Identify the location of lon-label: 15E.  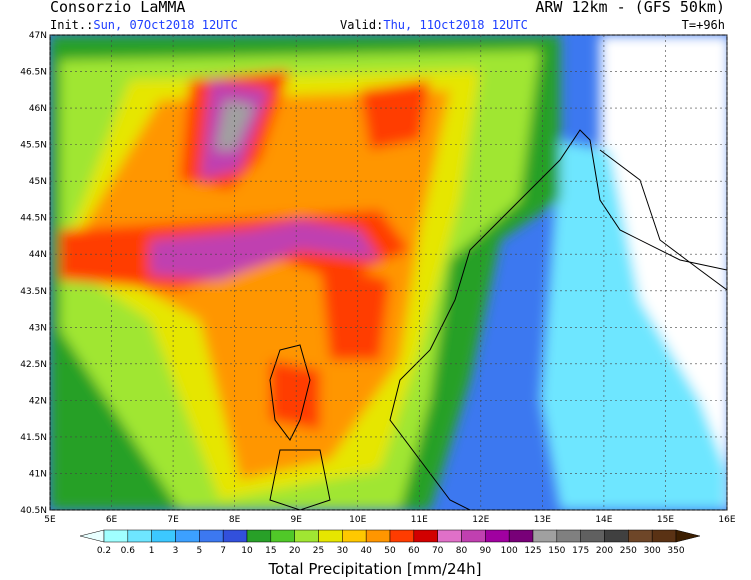
(665, 520).